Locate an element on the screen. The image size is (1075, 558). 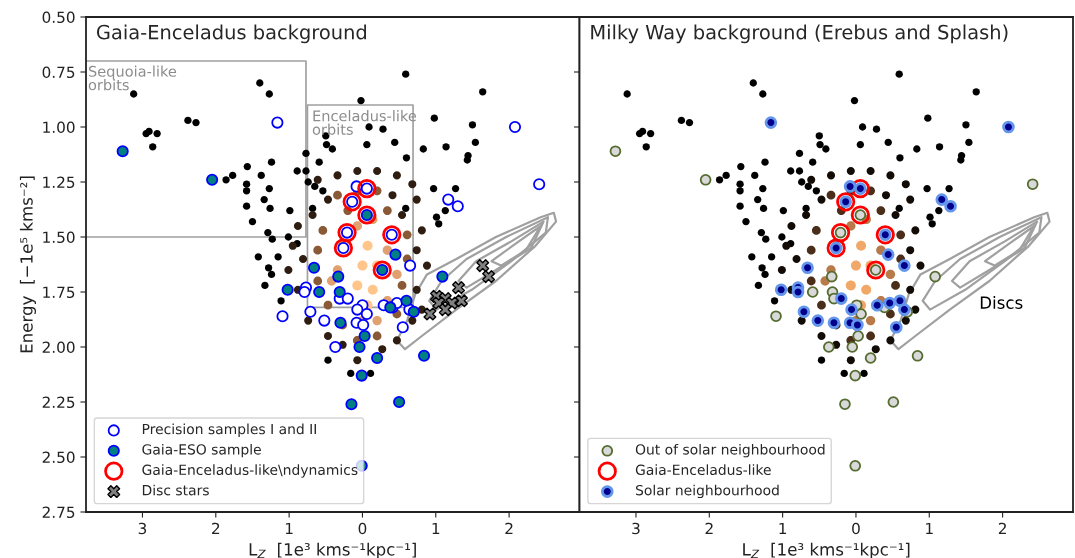
y-tick-label: 1.25 is located at coordinates (59, 182).